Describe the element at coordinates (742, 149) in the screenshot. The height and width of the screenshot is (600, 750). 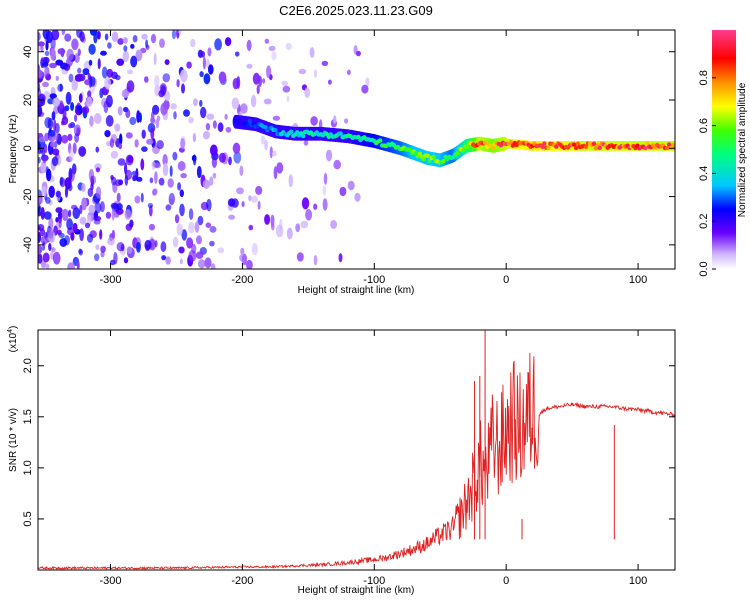
I see `colorbar-label: Normalized spectral amplitude` at that location.